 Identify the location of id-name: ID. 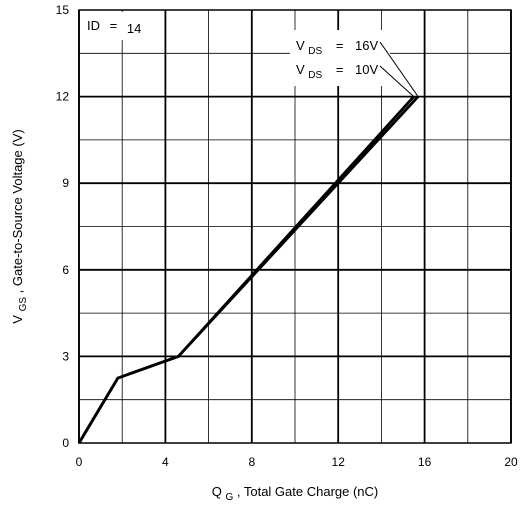
(93, 25).